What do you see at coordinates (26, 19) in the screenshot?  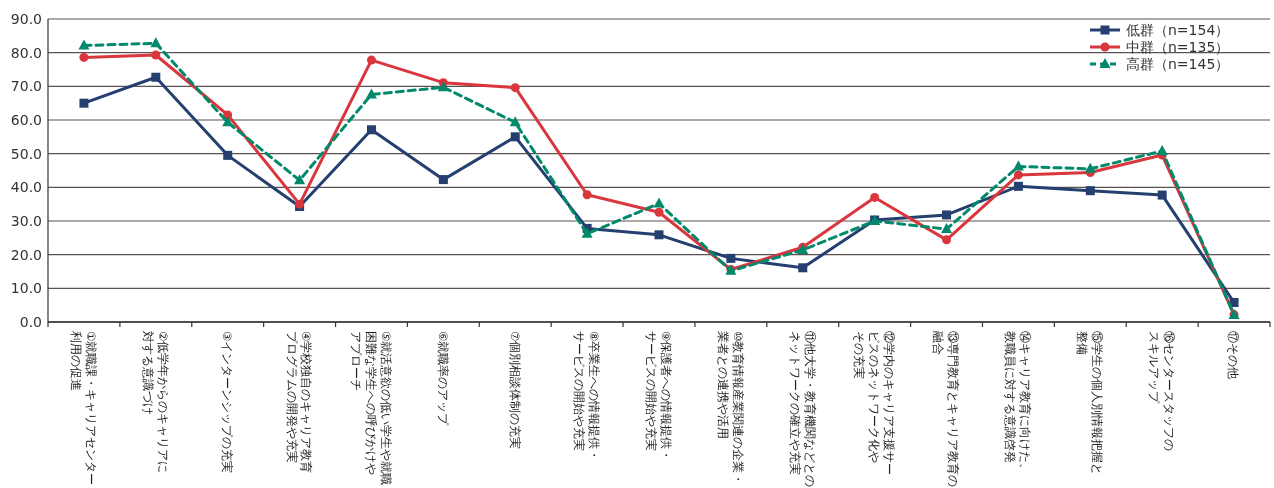 I see `y-tick-label: 90.0` at bounding box center [26, 19].